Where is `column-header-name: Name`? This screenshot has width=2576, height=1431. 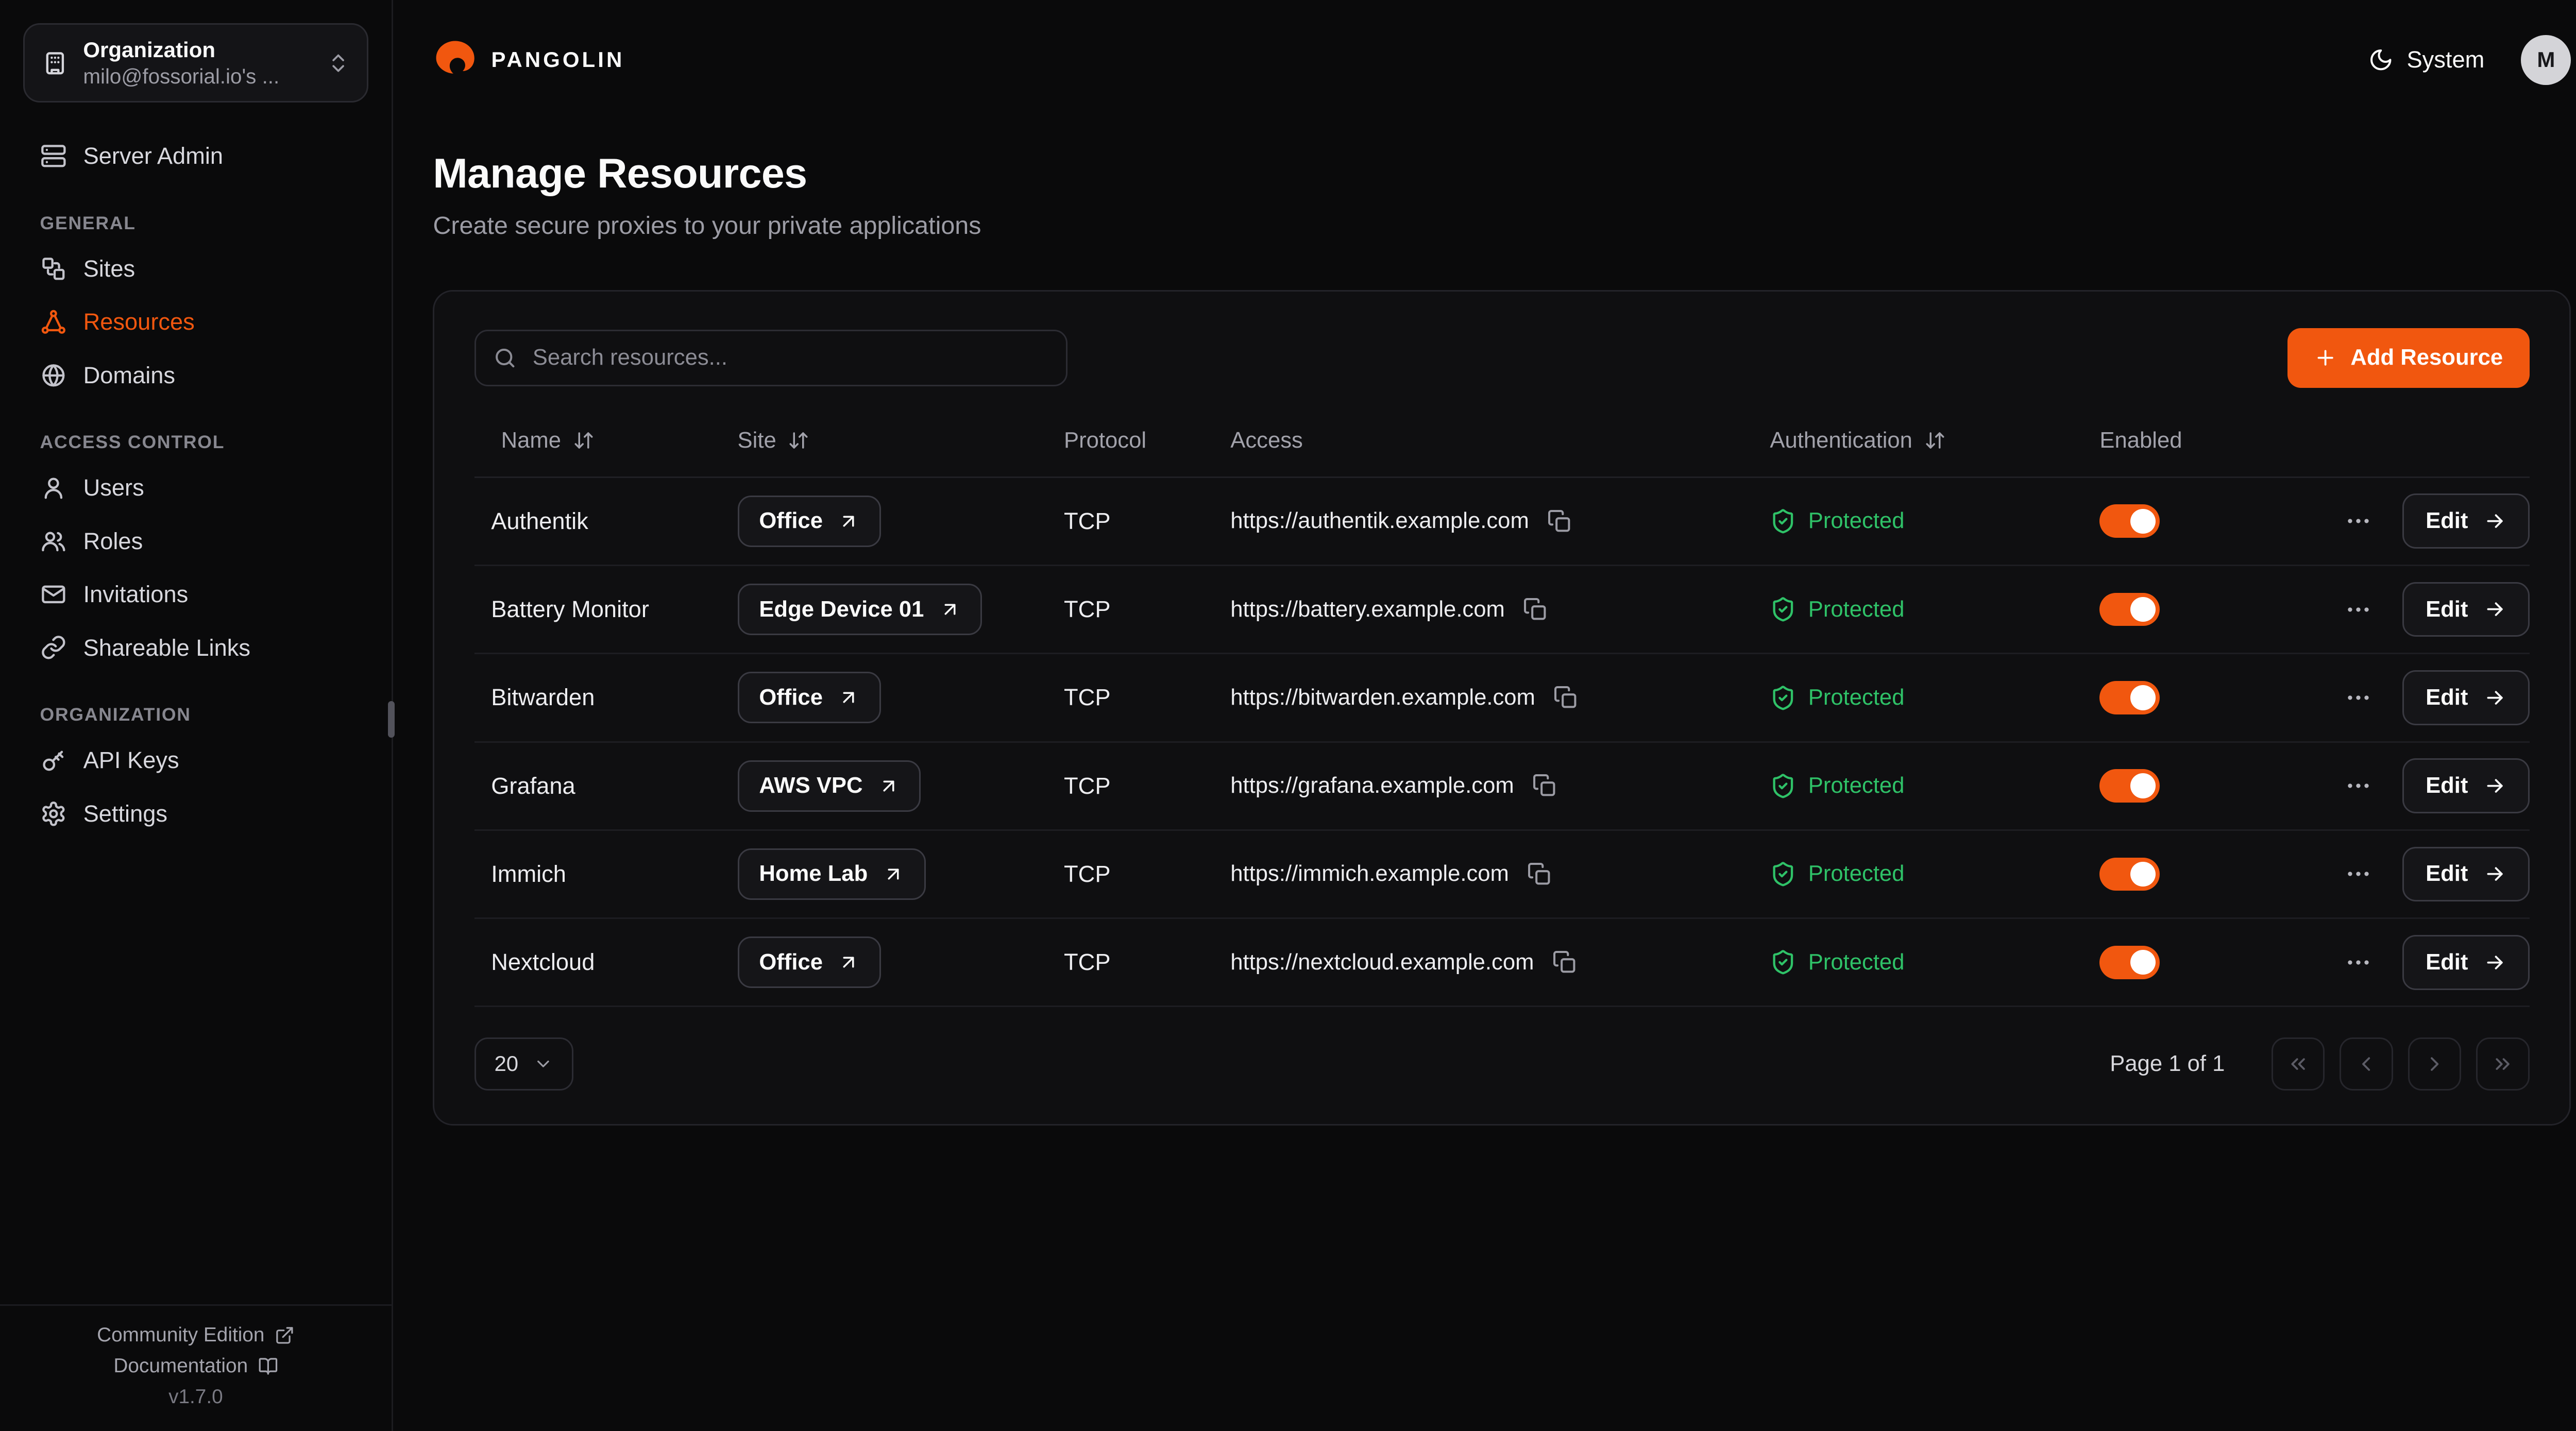
column-header-name: Name is located at coordinates (599, 440).